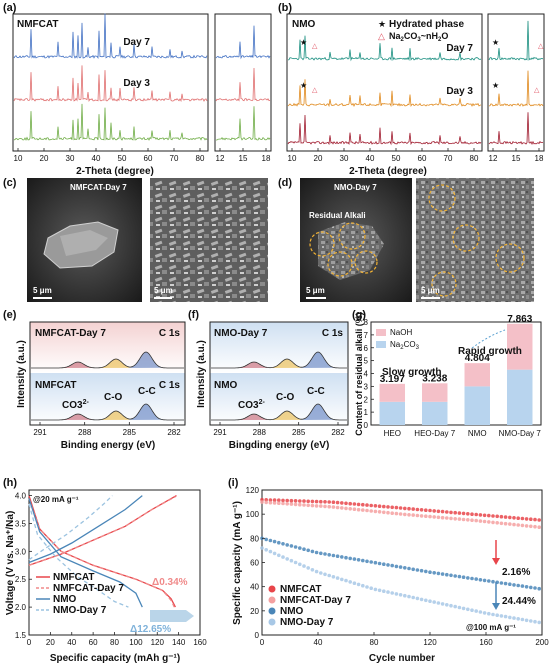 This screenshot has height=666, width=551. What do you see at coordinates (426, 24) in the screenshot?
I see `panel-b-legend-star: Hydrated phase` at bounding box center [426, 24].